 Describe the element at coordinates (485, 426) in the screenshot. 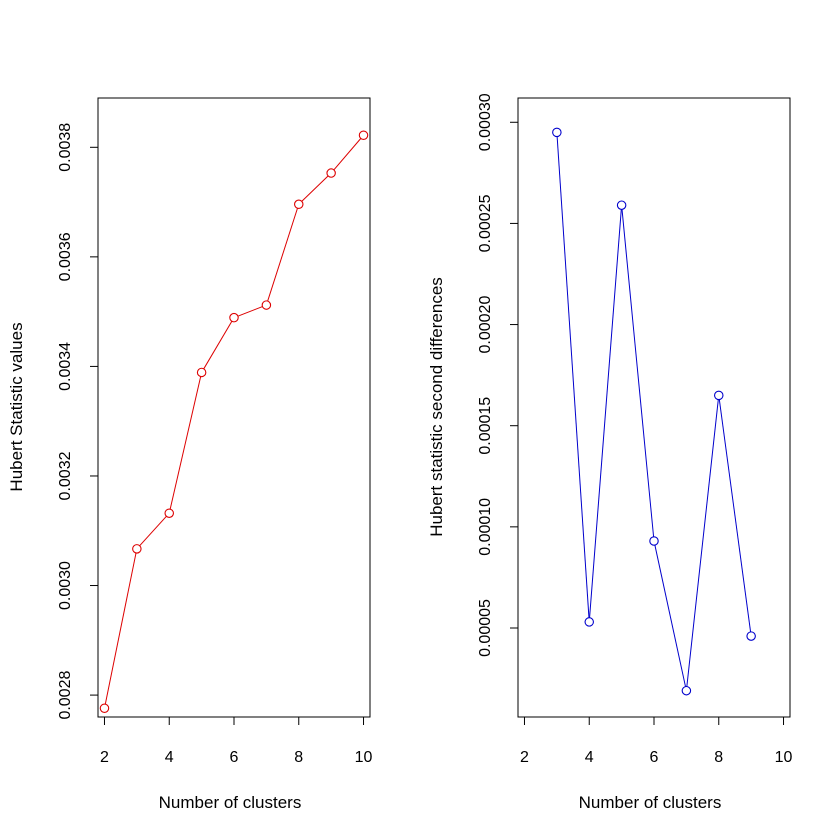

I see `y-tick-label: 0.00015` at that location.